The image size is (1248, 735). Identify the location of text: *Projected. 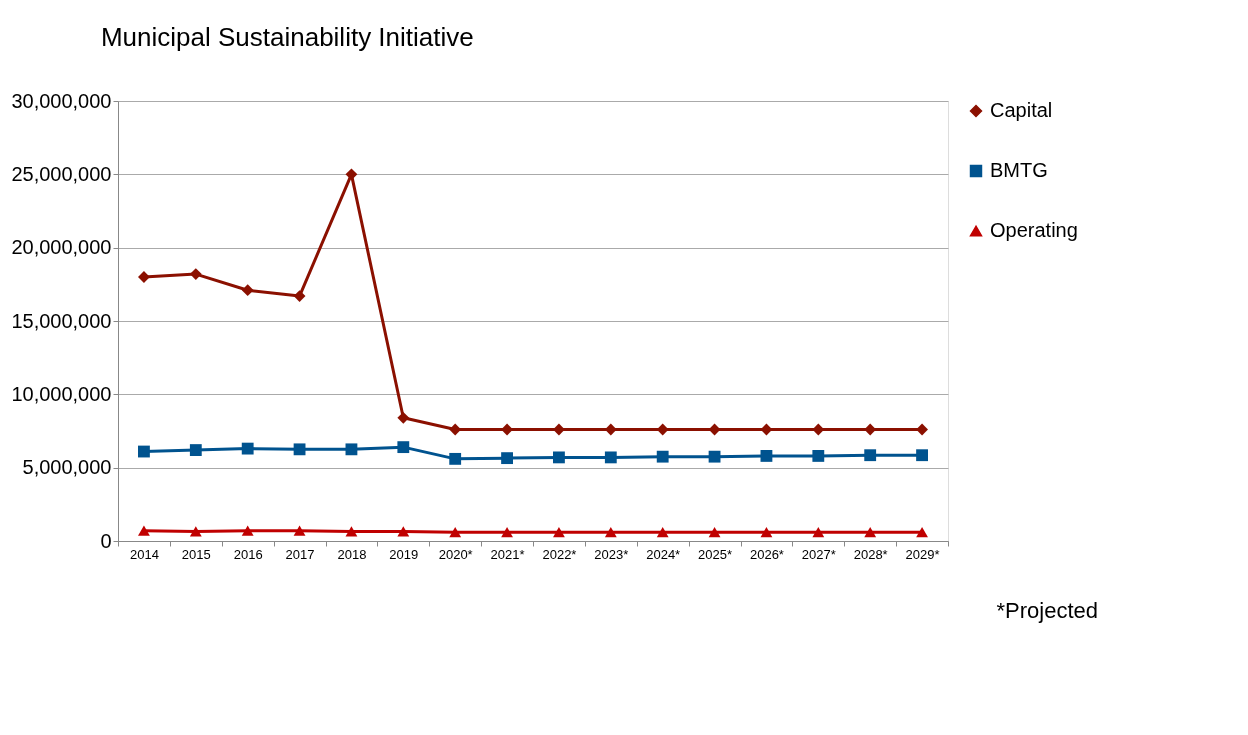
(1047, 610).